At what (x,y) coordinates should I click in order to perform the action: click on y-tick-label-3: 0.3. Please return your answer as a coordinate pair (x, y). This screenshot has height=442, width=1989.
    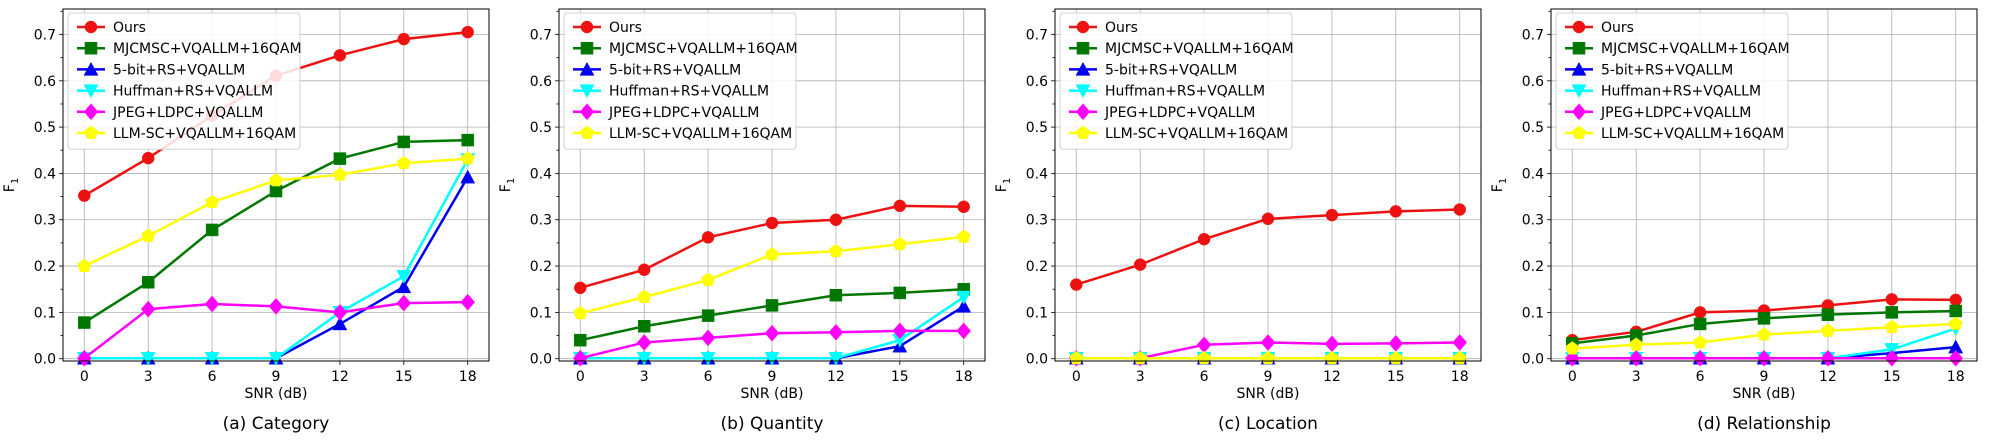
    Looking at the image, I should click on (1533, 221).